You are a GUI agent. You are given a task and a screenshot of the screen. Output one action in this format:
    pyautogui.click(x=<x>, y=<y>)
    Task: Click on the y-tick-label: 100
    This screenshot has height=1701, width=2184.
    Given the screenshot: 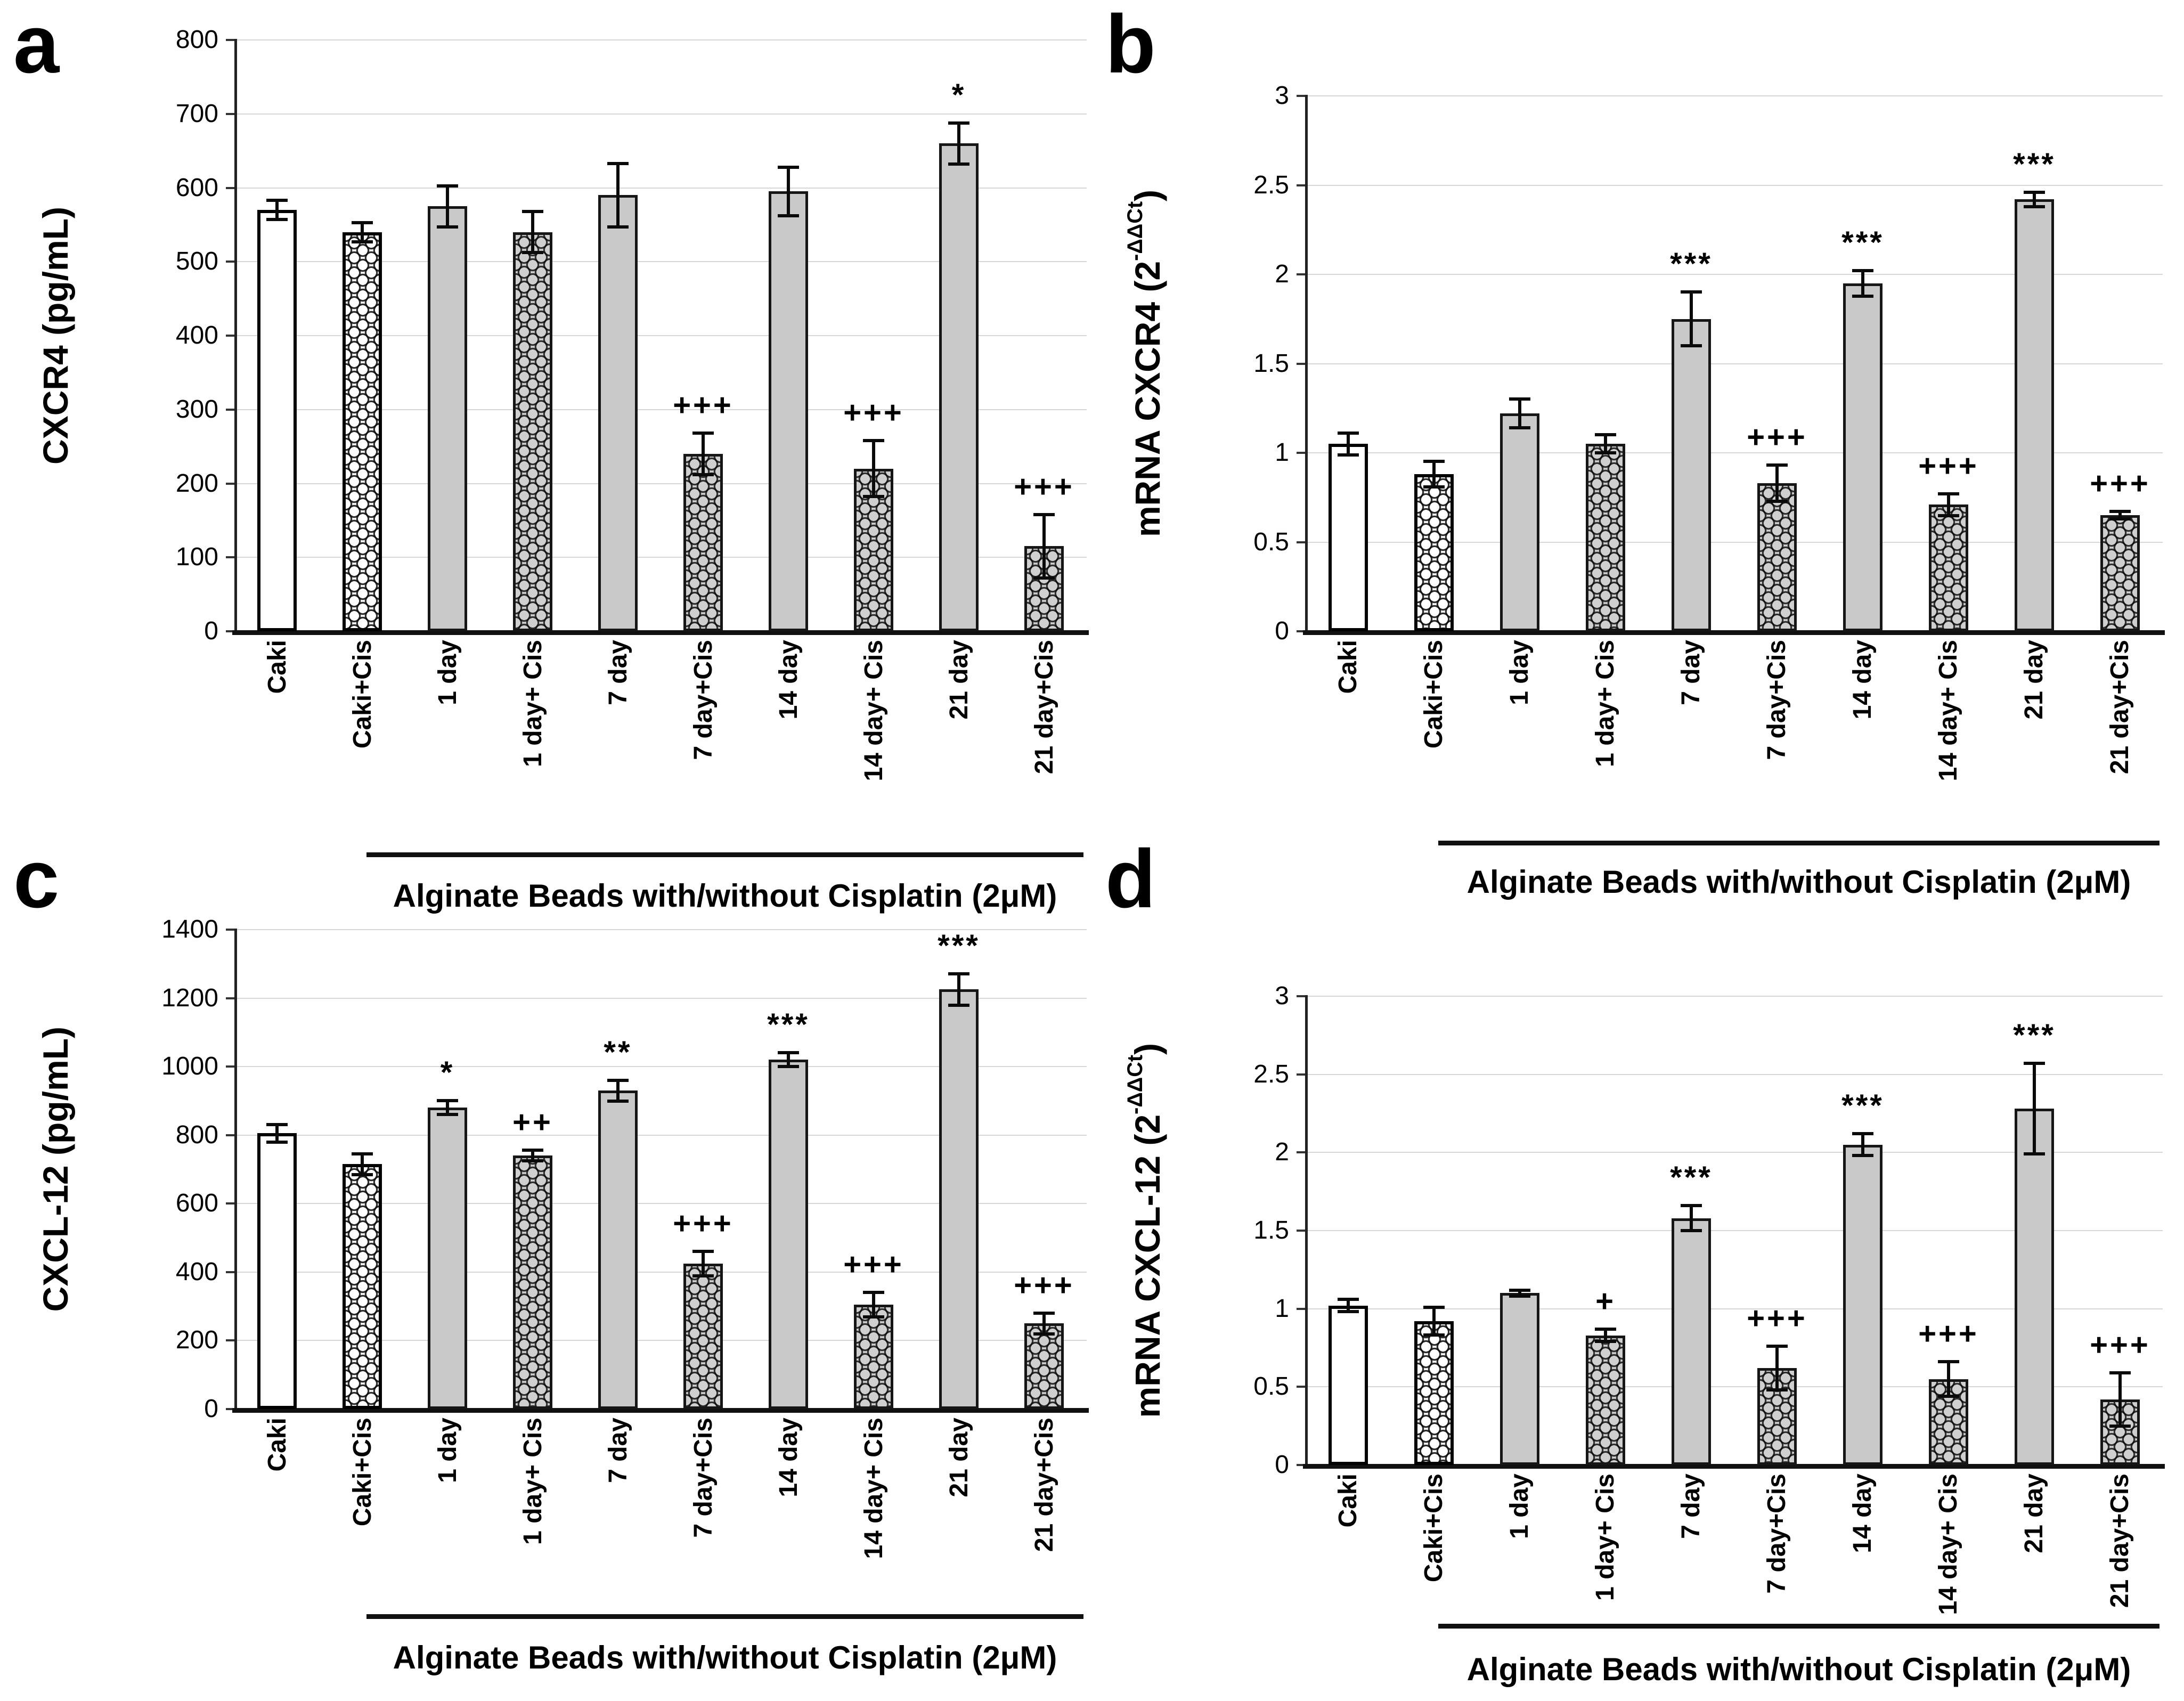 What is the action you would take?
    pyautogui.click(x=196, y=557)
    